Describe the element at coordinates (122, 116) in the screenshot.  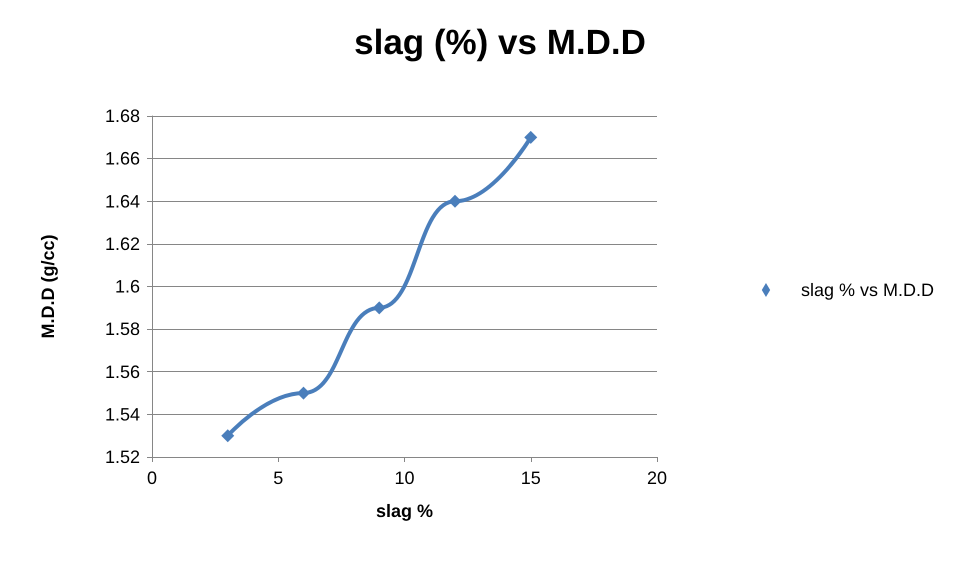
I see `y-tick-label: 1.68` at that location.